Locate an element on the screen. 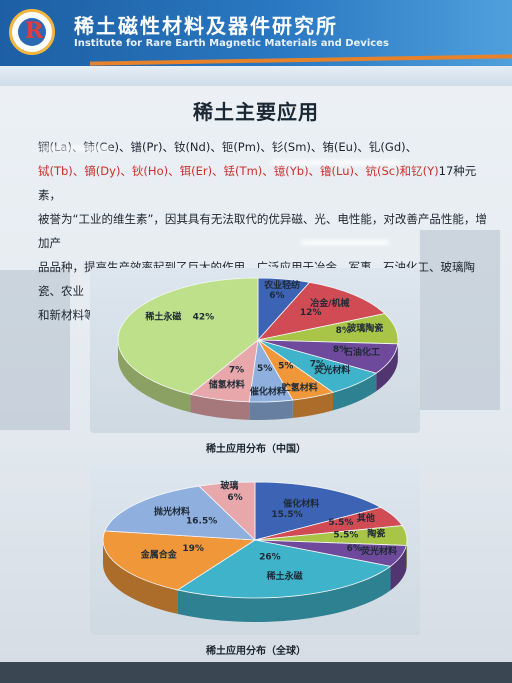 The width and height of the screenshot is (512, 683). pie-percent-2: 8% is located at coordinates (343, 331).